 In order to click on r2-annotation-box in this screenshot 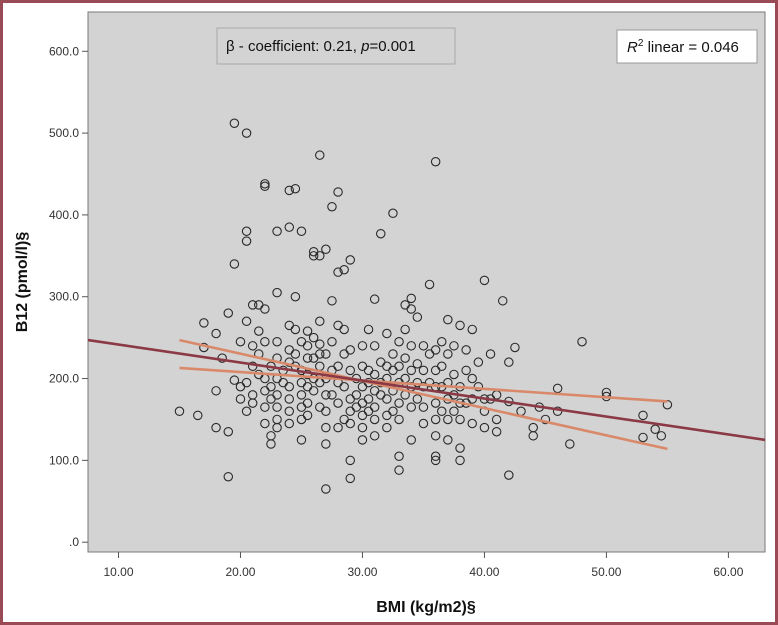, I will do `click(687, 46)`.